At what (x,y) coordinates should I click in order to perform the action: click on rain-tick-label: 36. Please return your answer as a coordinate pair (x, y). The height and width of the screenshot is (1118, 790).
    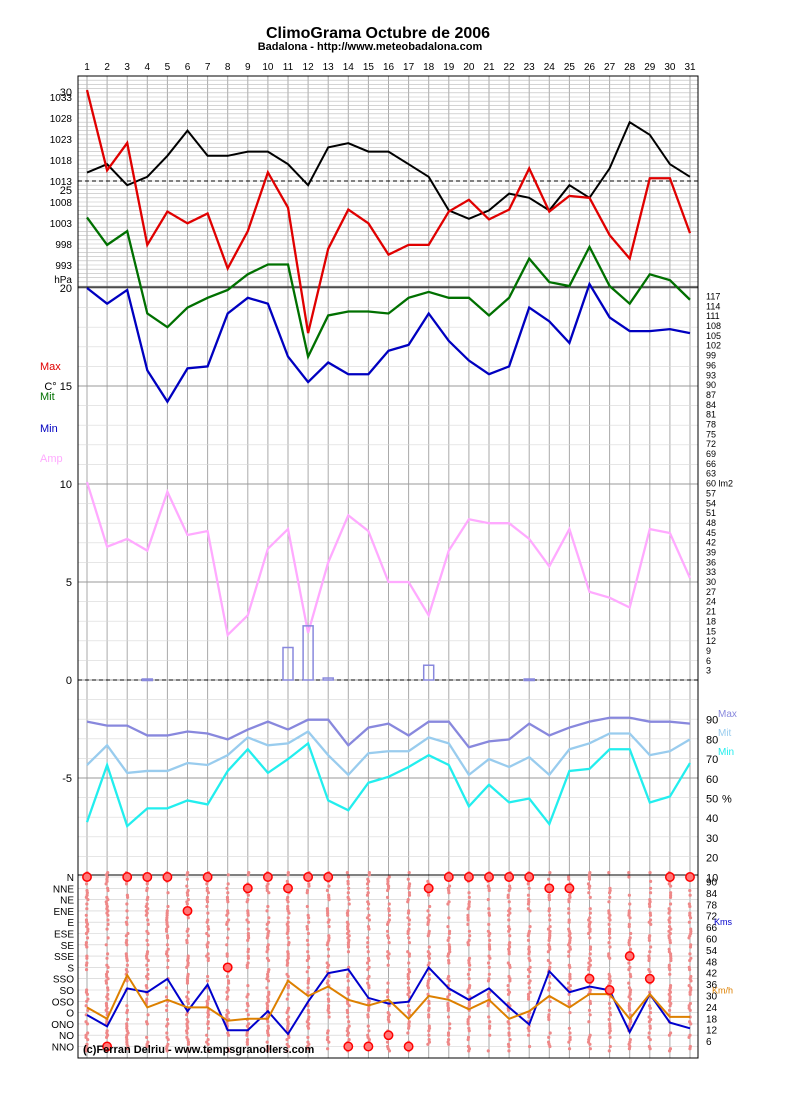
    Looking at the image, I should click on (711, 562).